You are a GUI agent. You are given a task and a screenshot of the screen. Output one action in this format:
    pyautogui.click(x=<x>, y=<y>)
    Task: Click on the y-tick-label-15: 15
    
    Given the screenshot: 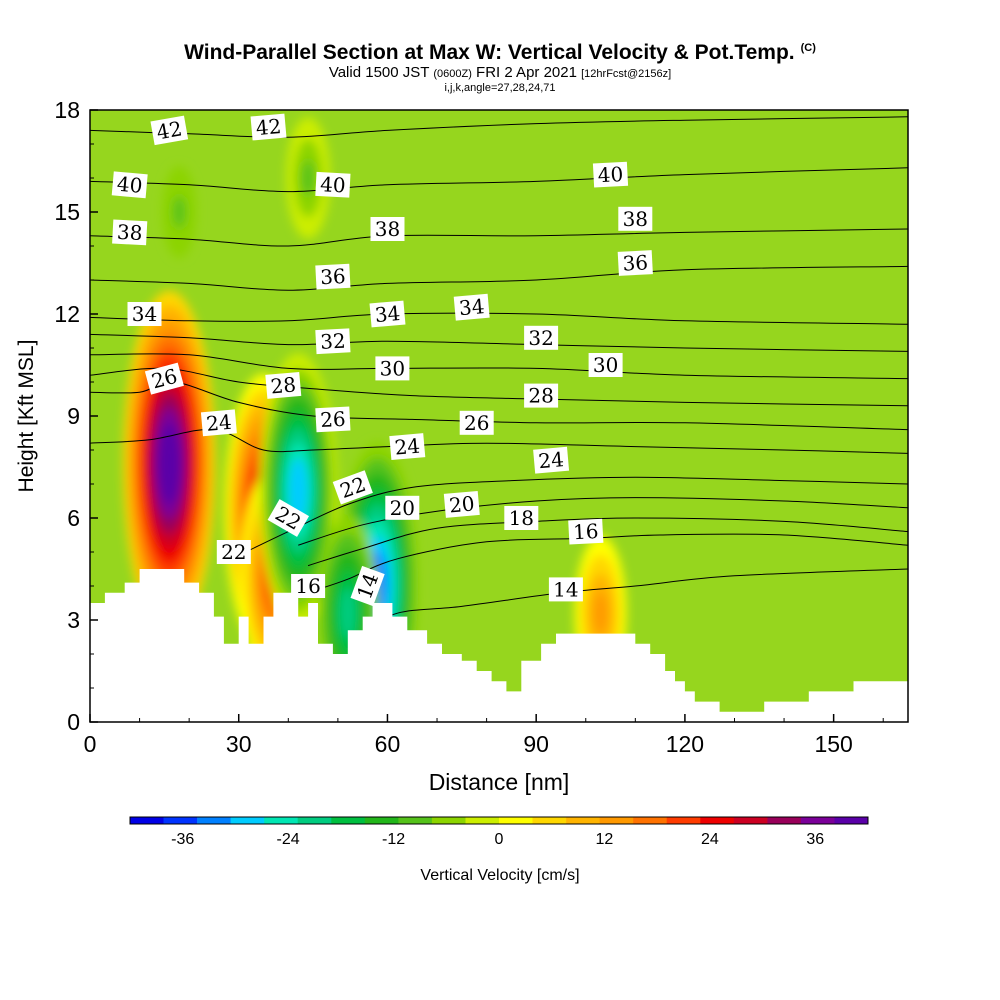 What is the action you would take?
    pyautogui.click(x=67, y=212)
    